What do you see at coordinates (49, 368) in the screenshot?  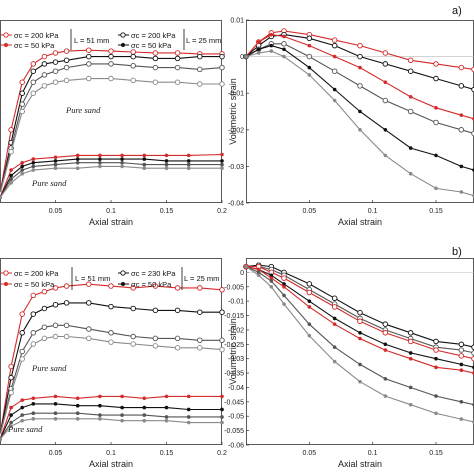 I see `pure-sand-label-b-upper: Pure sand` at bounding box center [49, 368].